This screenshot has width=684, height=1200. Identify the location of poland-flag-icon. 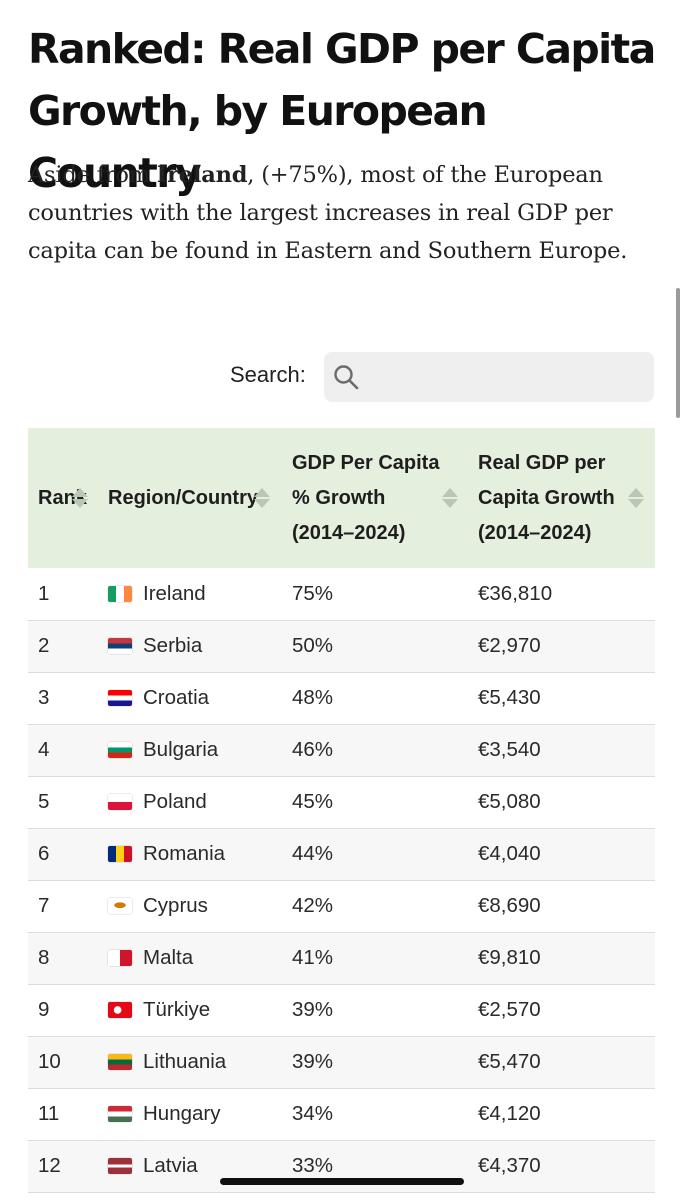
(120, 802).